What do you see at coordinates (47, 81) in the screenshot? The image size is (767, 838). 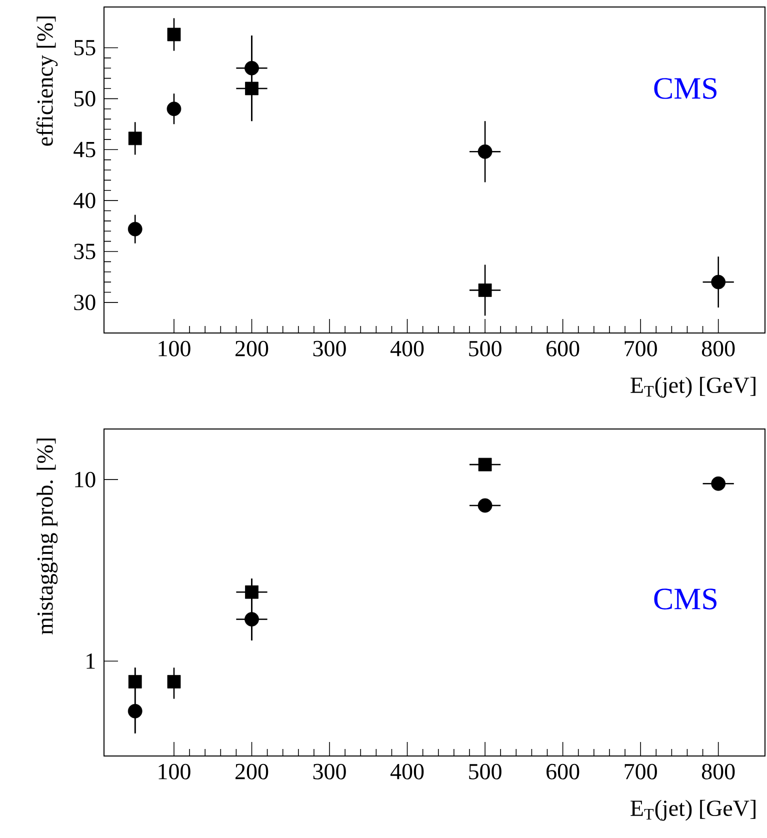 I see `y-axis-title: efficiency [%]` at bounding box center [47, 81].